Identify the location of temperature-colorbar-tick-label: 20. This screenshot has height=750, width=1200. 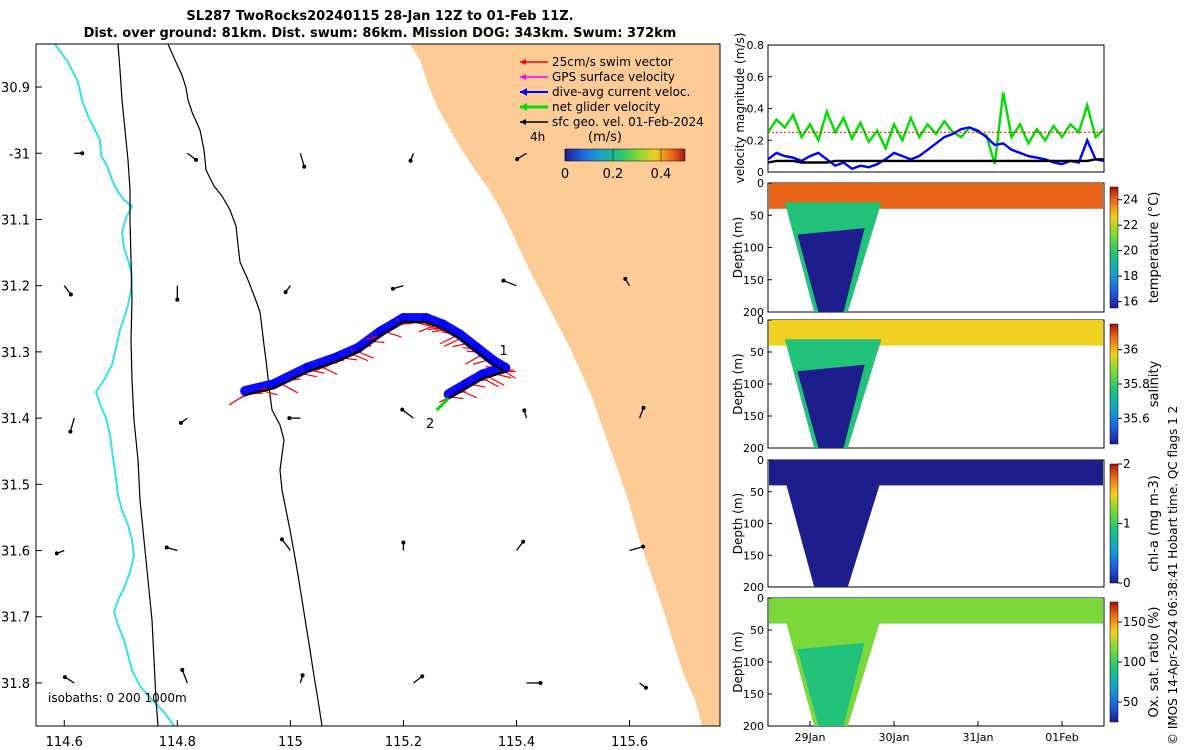
(1130, 251).